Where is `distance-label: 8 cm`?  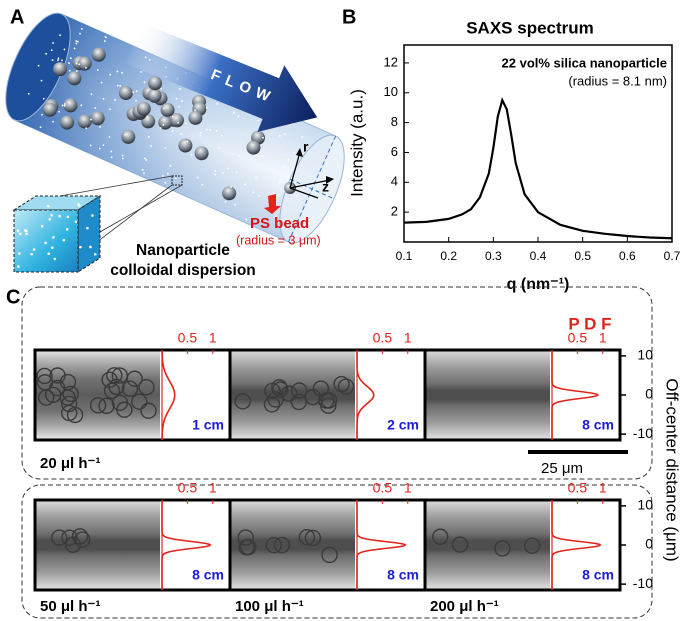 distance-label: 8 cm is located at coordinates (403, 575).